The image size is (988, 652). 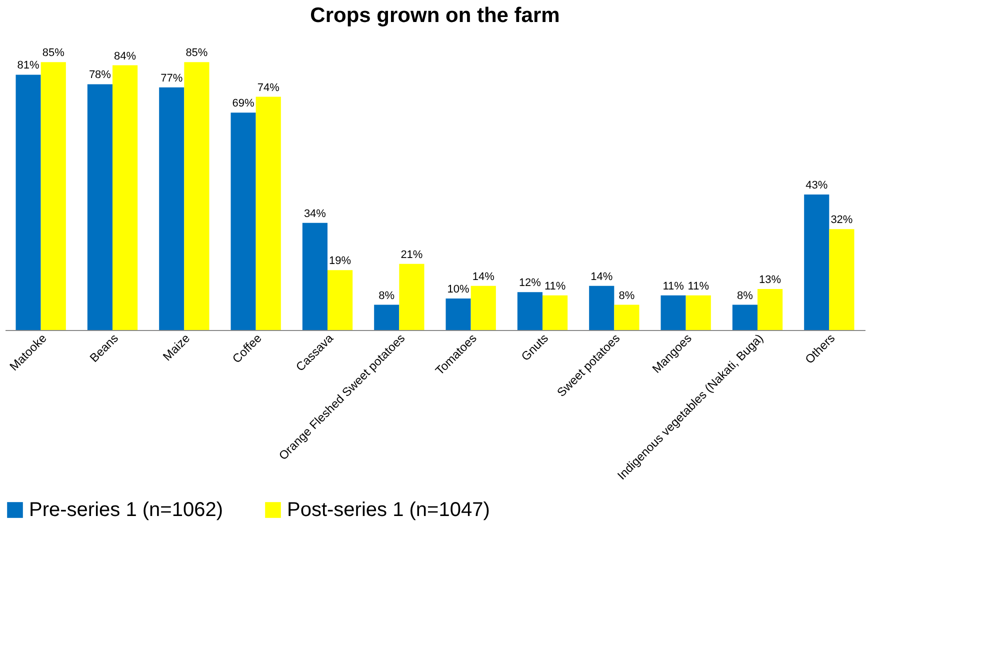 I want to click on data-label: 34%, so click(x=315, y=214).